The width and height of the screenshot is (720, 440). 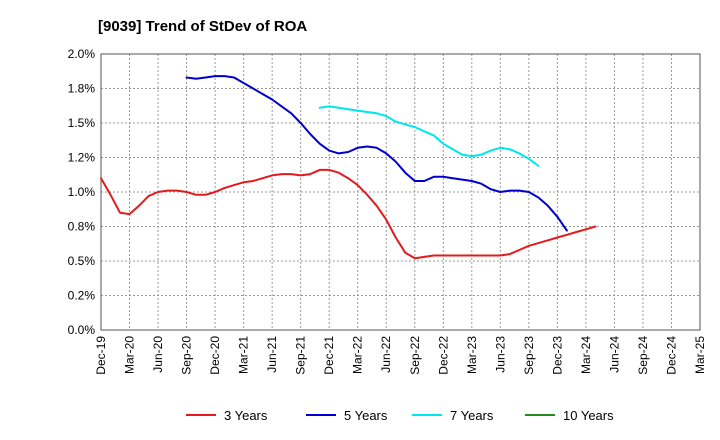 I want to click on y-tick-label: 2.0%, so click(x=82, y=54).